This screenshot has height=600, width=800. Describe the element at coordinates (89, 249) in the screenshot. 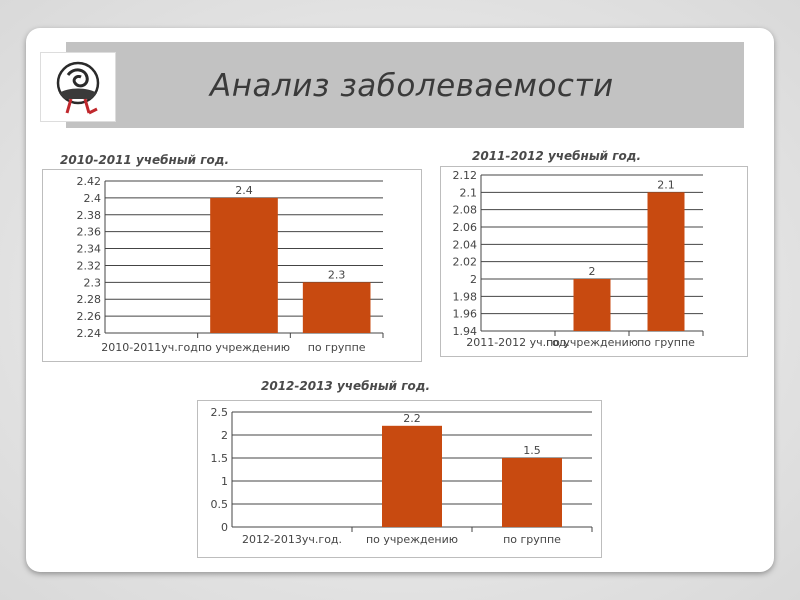

I see `y-tick-label: 2.34` at that location.